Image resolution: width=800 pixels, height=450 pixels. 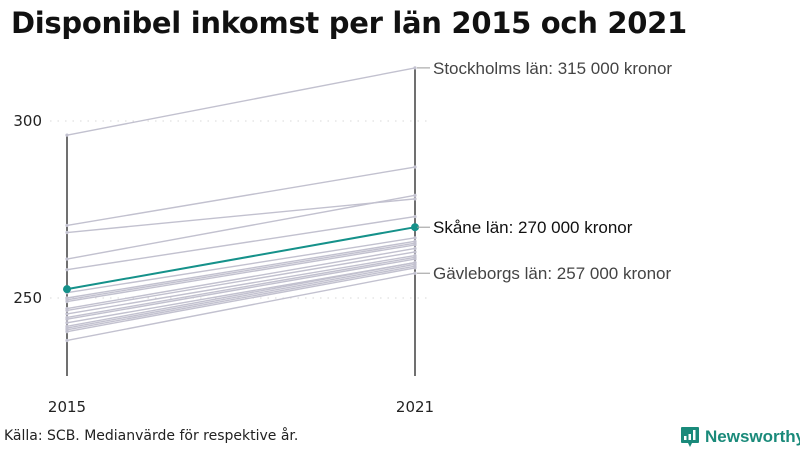 What do you see at coordinates (349, 23) in the screenshot?
I see `chart-title: Disponibel inkomst per län 2015 och 2021` at bounding box center [349, 23].